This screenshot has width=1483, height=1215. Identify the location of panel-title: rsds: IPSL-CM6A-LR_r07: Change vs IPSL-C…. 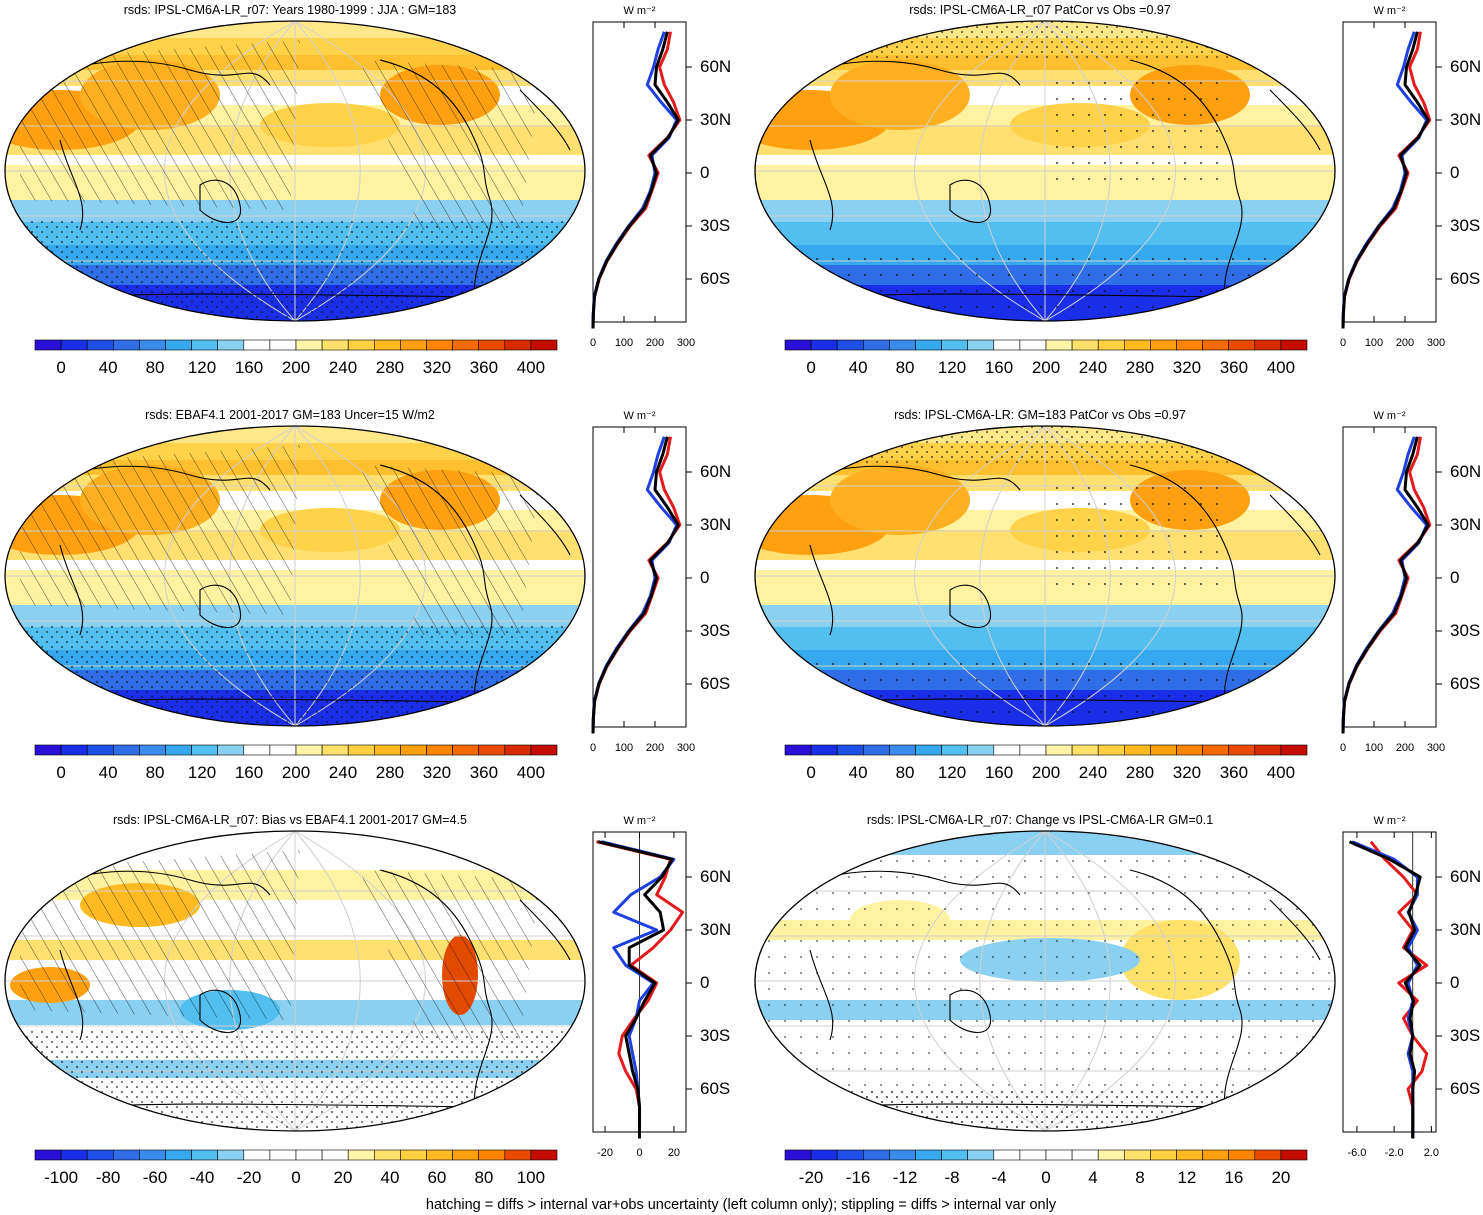
(1040, 820).